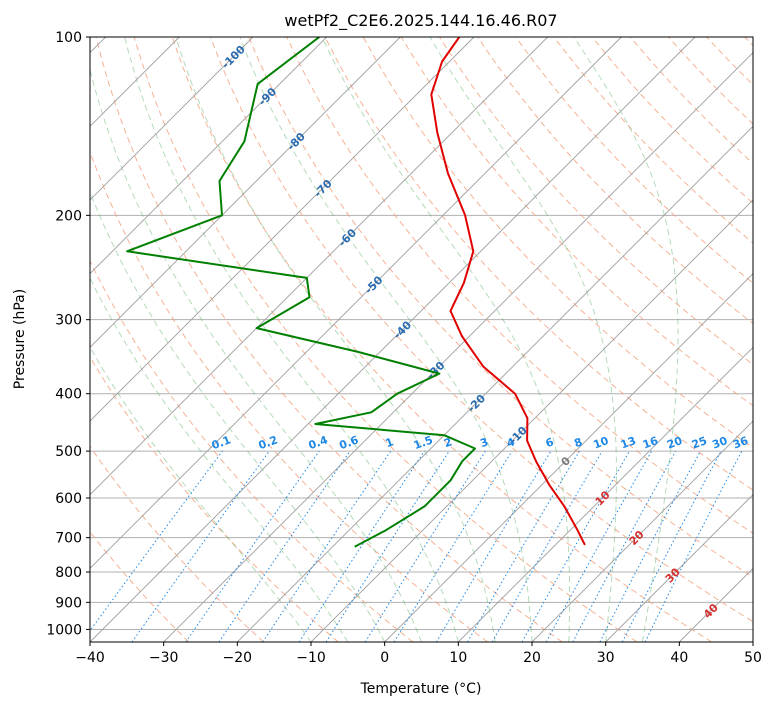 This screenshot has height=708, width=775. I want to click on x-tick-label: −30, so click(164, 658).